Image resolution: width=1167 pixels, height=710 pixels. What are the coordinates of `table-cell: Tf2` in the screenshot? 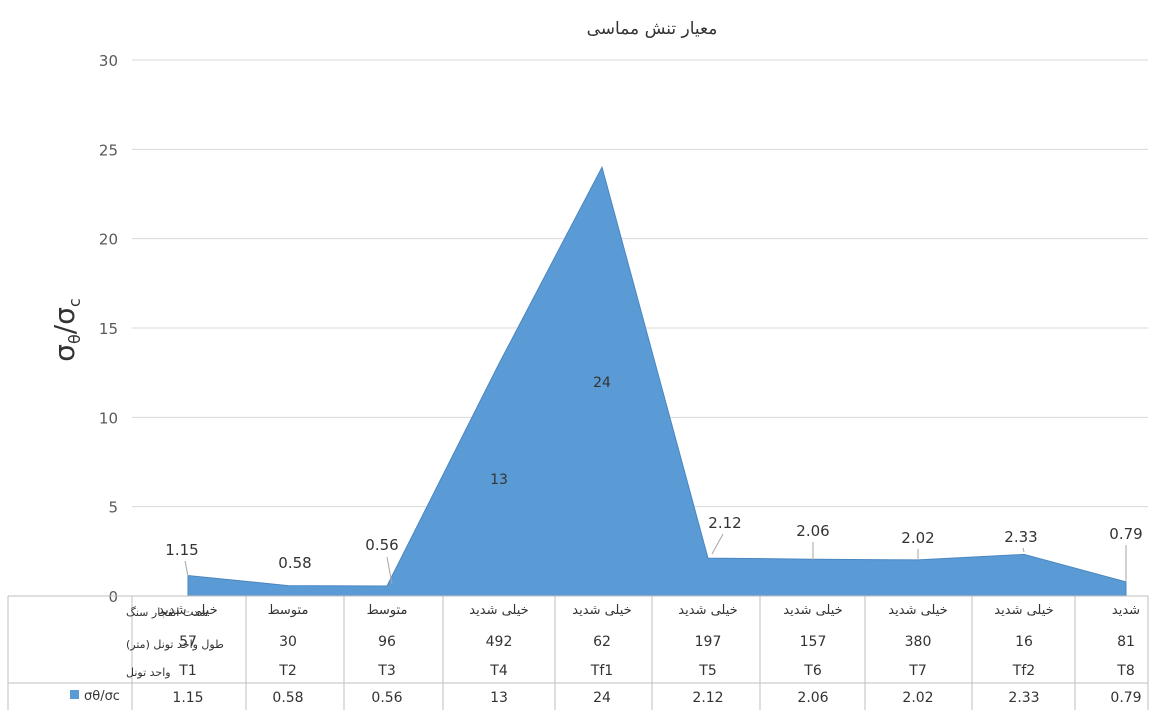 It's located at (1023, 671).